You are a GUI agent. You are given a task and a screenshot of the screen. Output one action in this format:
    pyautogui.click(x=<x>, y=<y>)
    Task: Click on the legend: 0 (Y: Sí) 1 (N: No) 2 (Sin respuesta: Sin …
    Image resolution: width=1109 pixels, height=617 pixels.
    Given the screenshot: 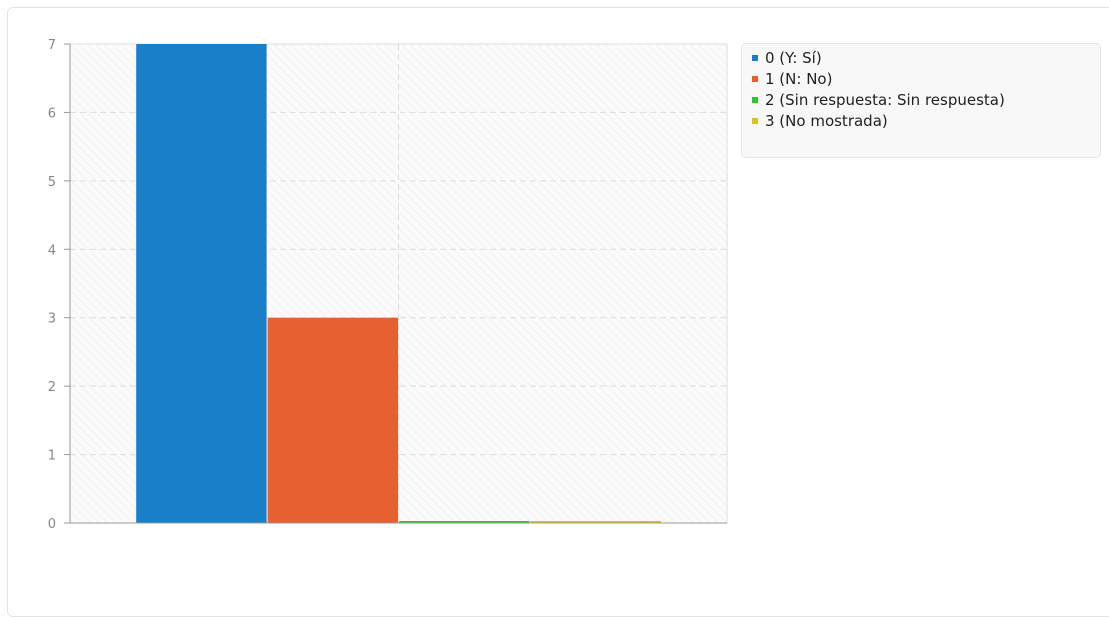 What is the action you would take?
    pyautogui.click(x=921, y=100)
    